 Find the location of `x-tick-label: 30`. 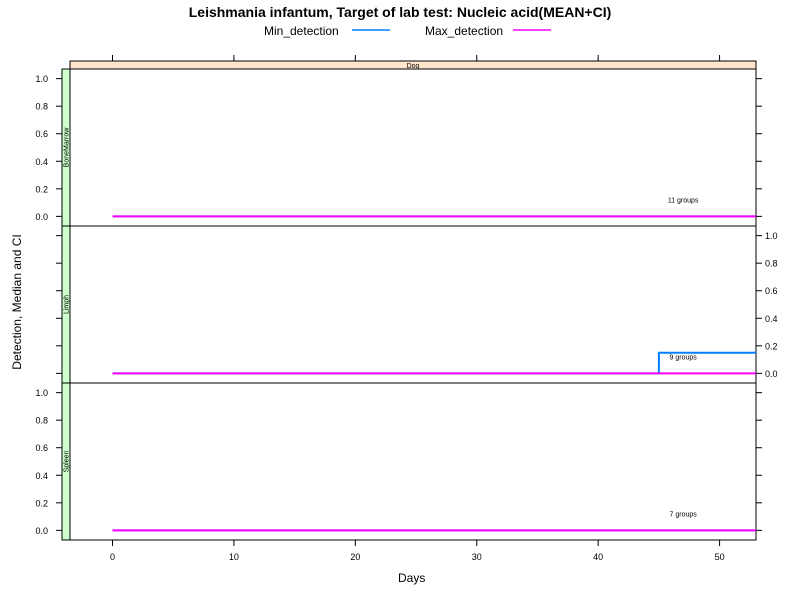

x-tick-label: 30 is located at coordinates (477, 557).